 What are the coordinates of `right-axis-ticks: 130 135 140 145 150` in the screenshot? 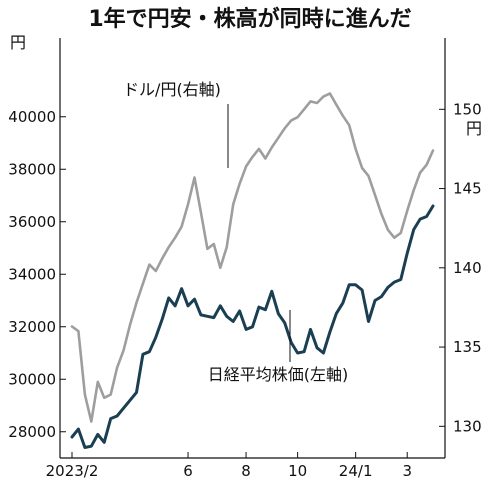 It's located at (460, 267).